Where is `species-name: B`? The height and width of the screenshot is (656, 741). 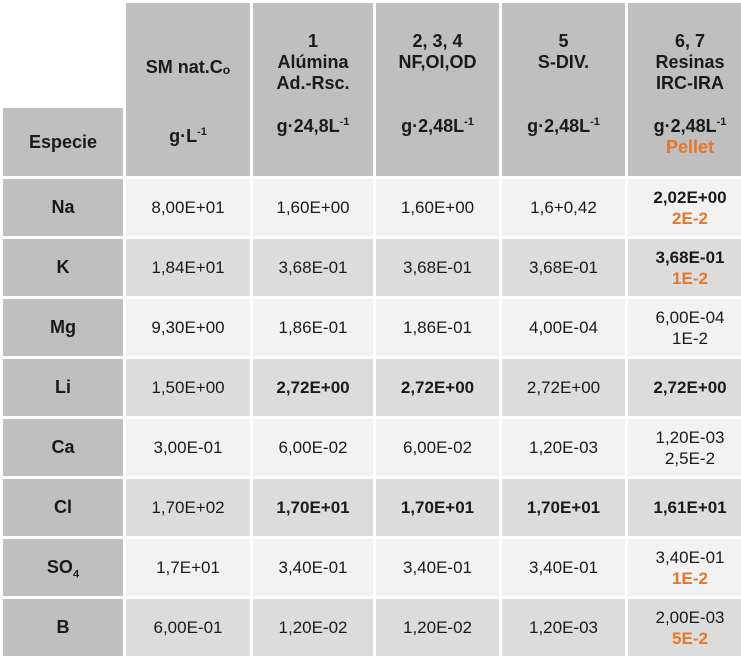
species-name: B is located at coordinates (63, 627).